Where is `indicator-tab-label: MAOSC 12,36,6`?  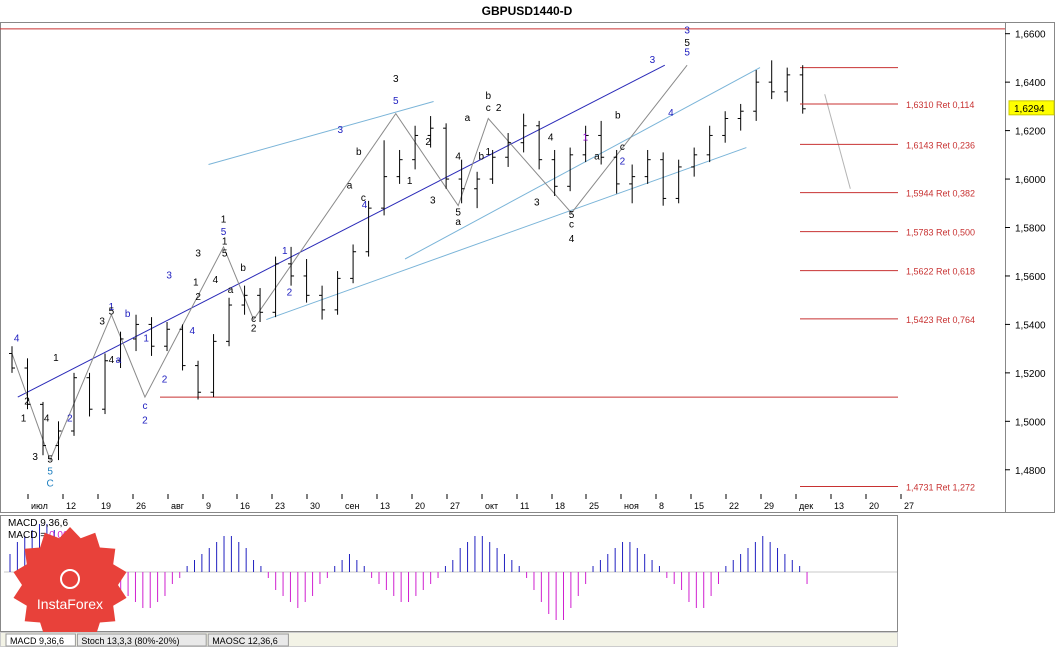
indicator-tab-label: MAOSC 12,36,6 is located at coordinates (245, 641).